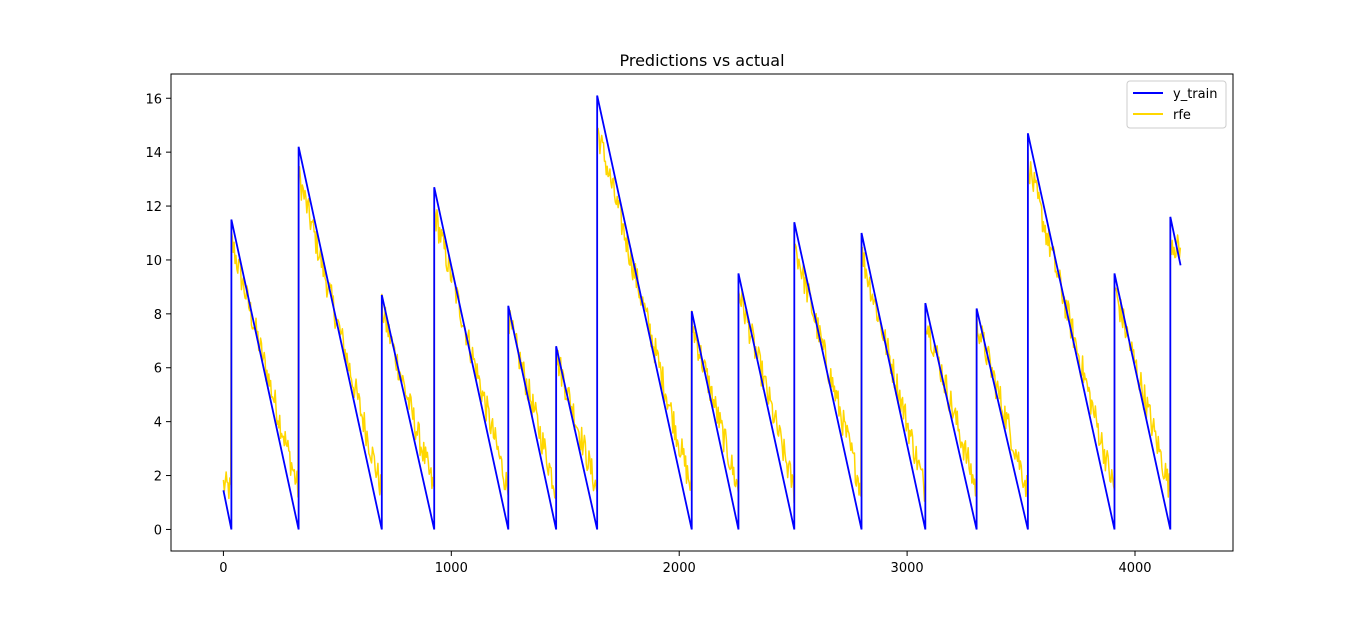  What do you see at coordinates (223, 568) in the screenshot?
I see `x-tick-label: 0` at bounding box center [223, 568].